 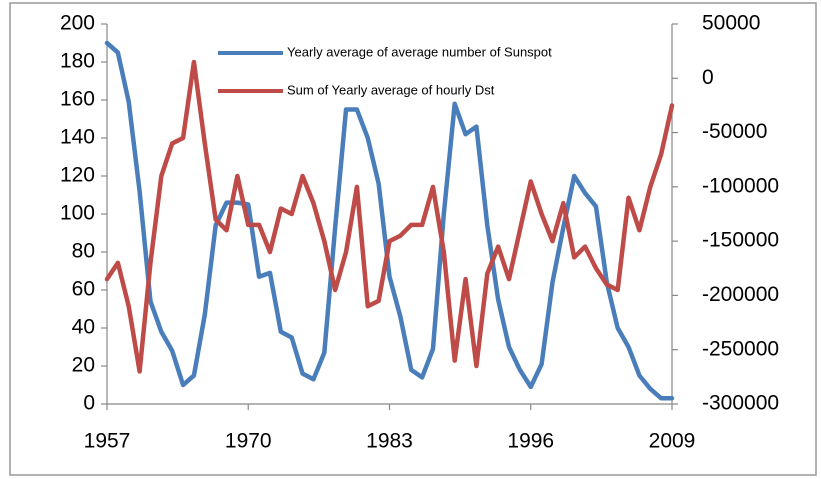 I want to click on x-tick-label: 1996, so click(x=530, y=441).